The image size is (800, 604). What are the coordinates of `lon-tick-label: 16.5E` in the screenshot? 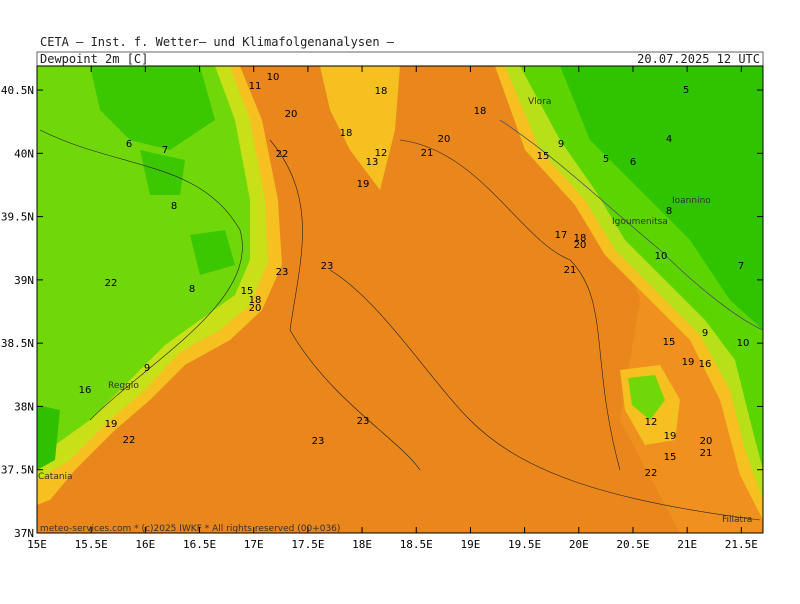 It's located at (199, 544).